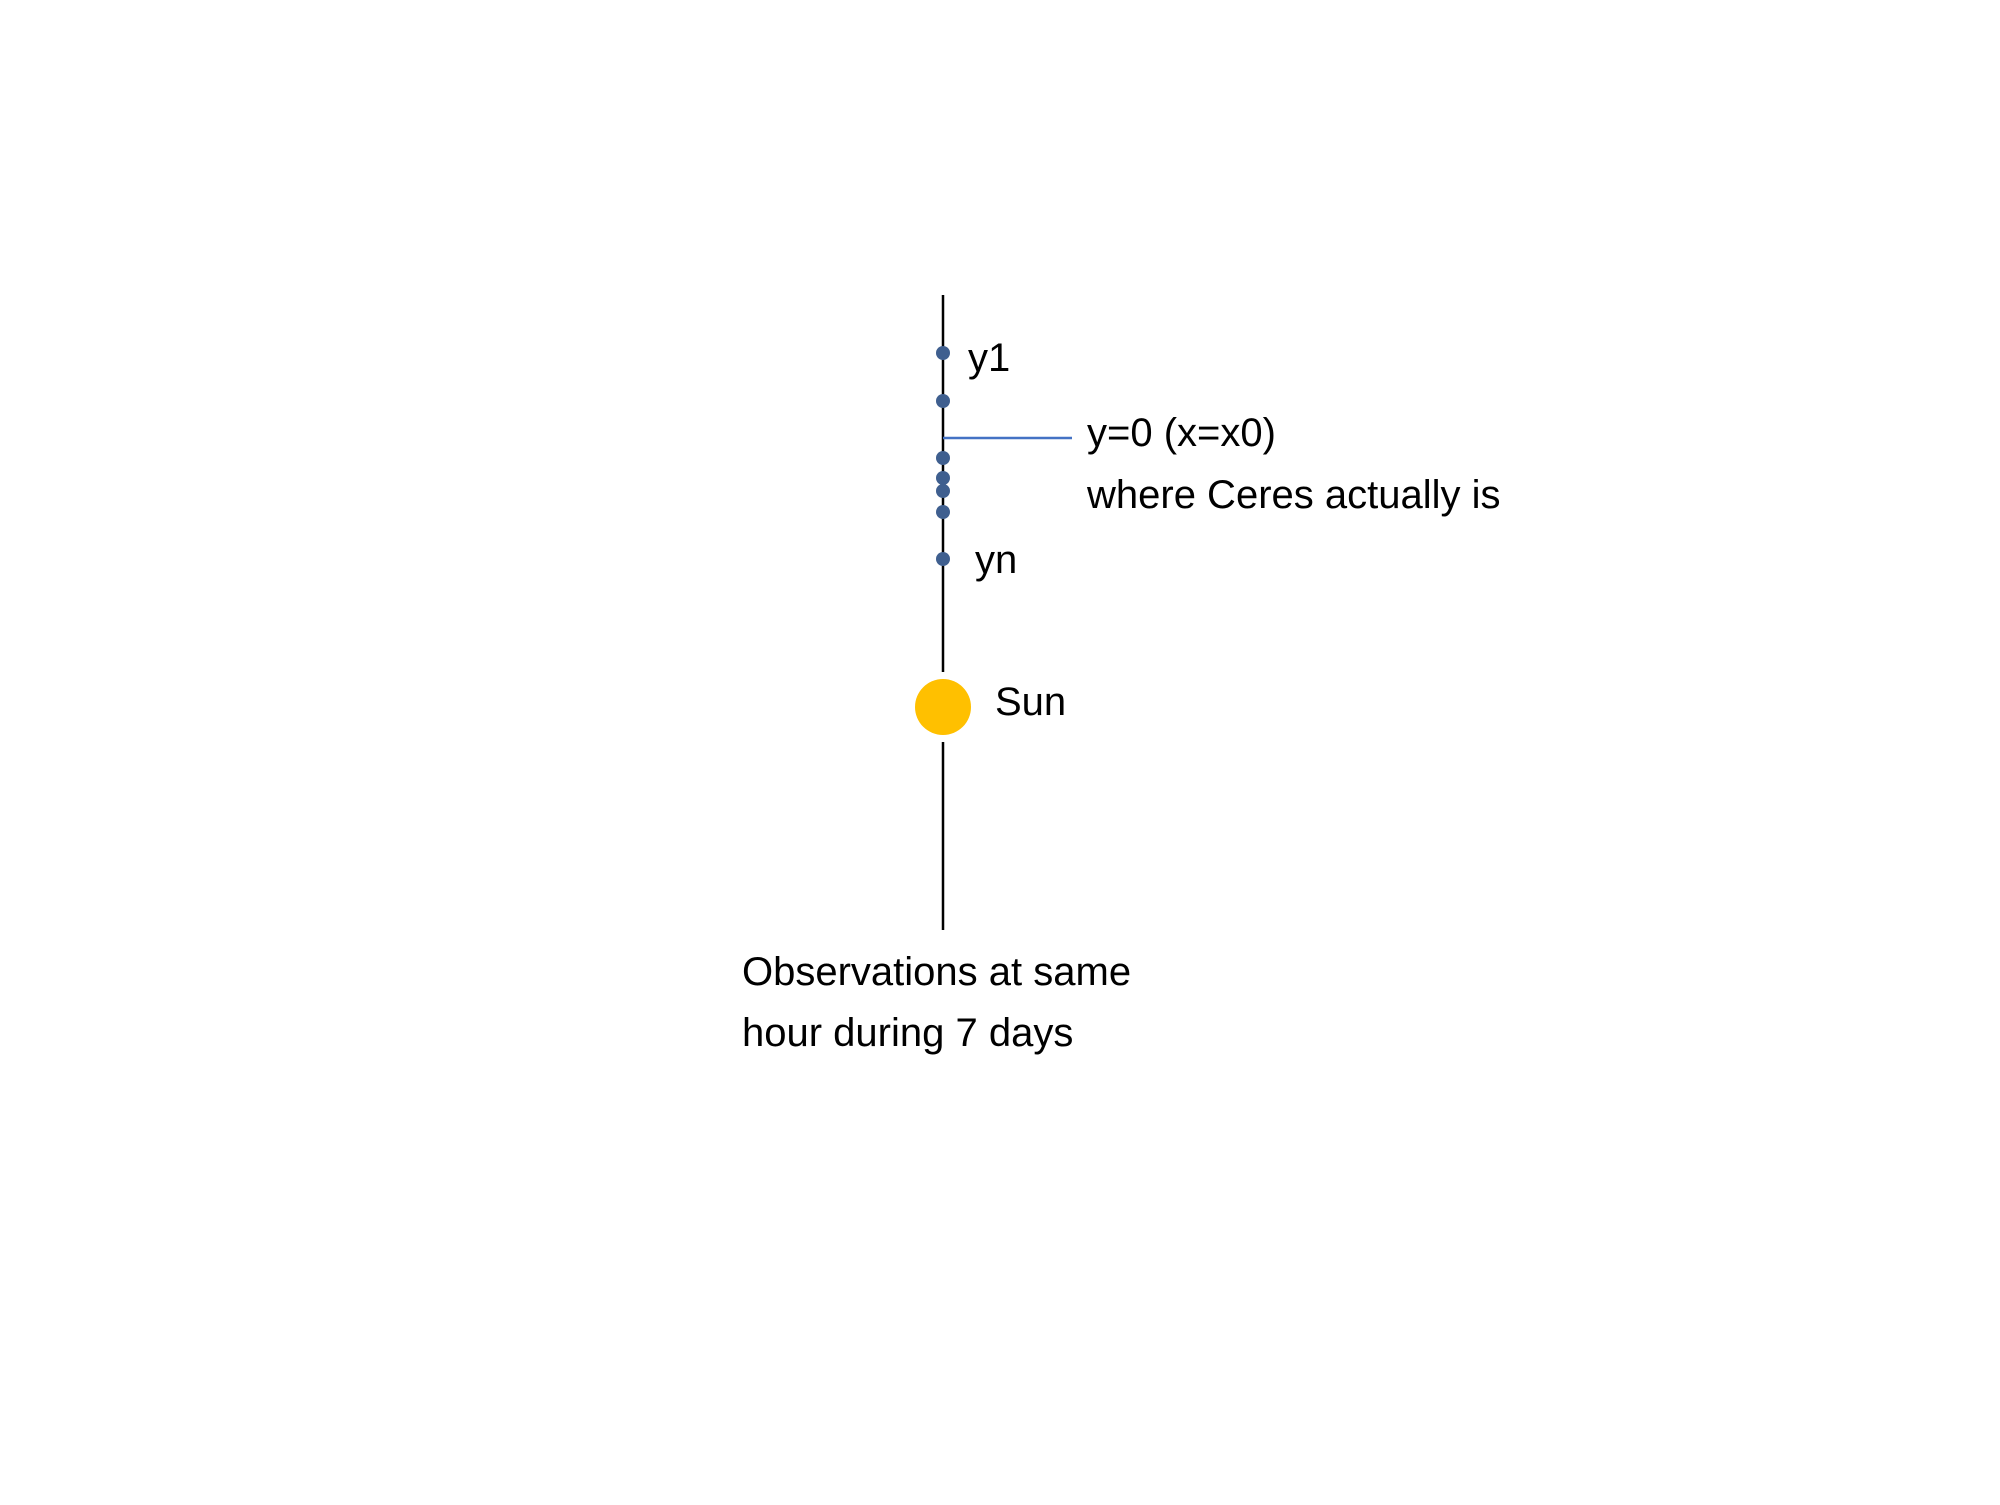  I want to click on observation-dots, so click(943, 456).